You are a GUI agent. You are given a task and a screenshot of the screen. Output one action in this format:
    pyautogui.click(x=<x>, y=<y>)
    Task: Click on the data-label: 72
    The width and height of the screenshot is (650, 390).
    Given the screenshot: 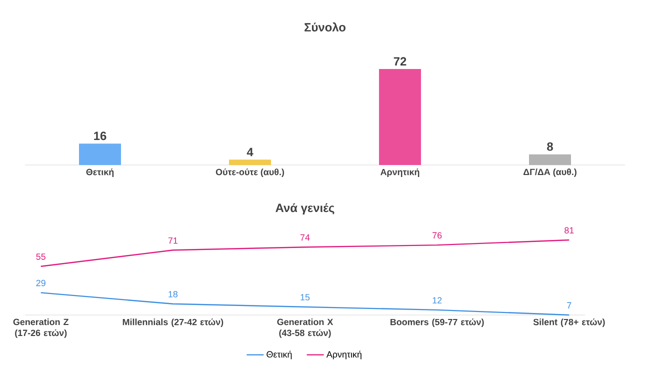 What is the action you would take?
    pyautogui.click(x=400, y=61)
    